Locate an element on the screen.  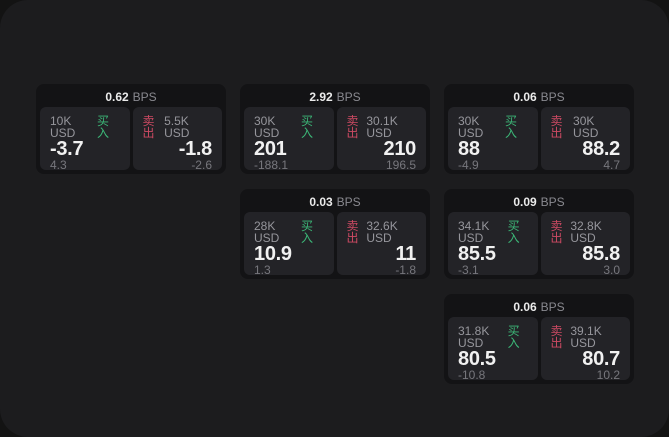
bps-value: 0.09 is located at coordinates (525, 202).